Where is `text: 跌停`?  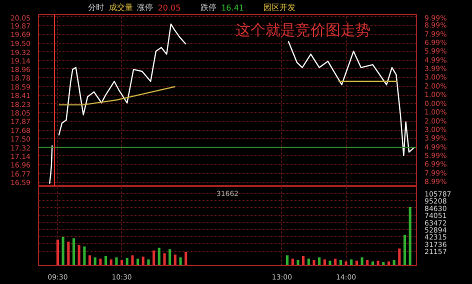
text: 跌停 is located at coordinates (208, 7).